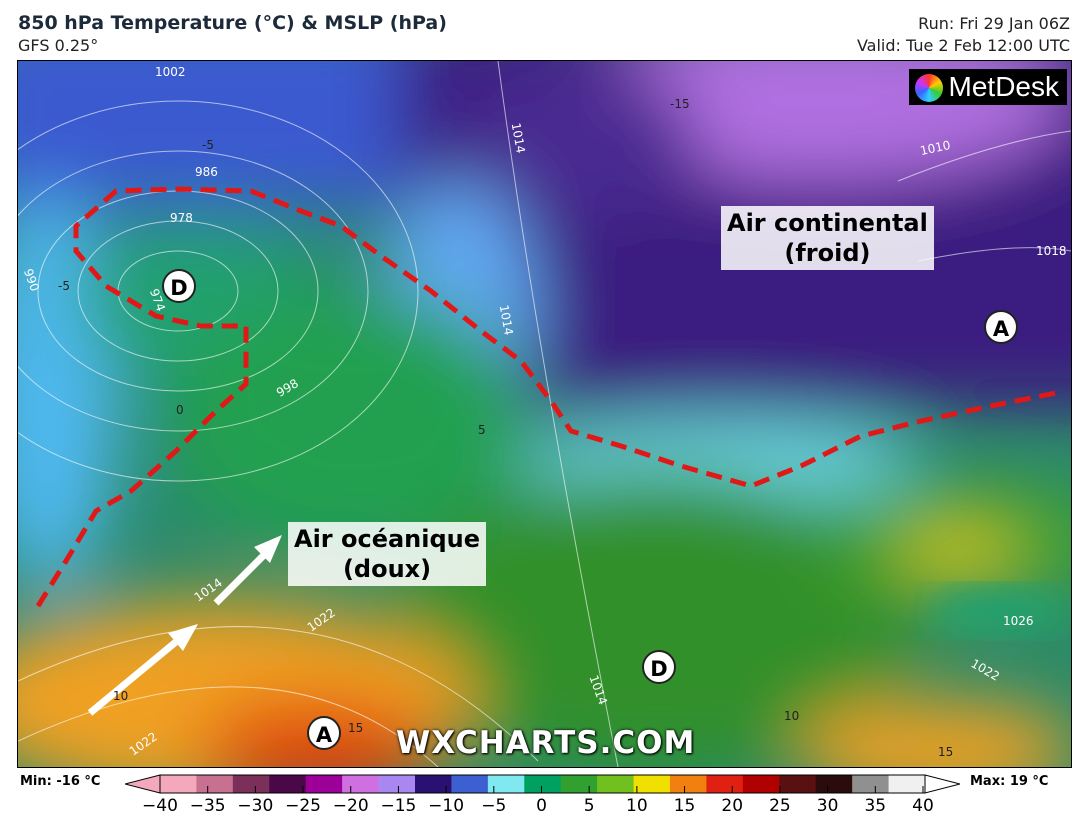  Describe the element at coordinates (1003, 86) in the screenshot. I see `logo-text: MetDesk` at that location.